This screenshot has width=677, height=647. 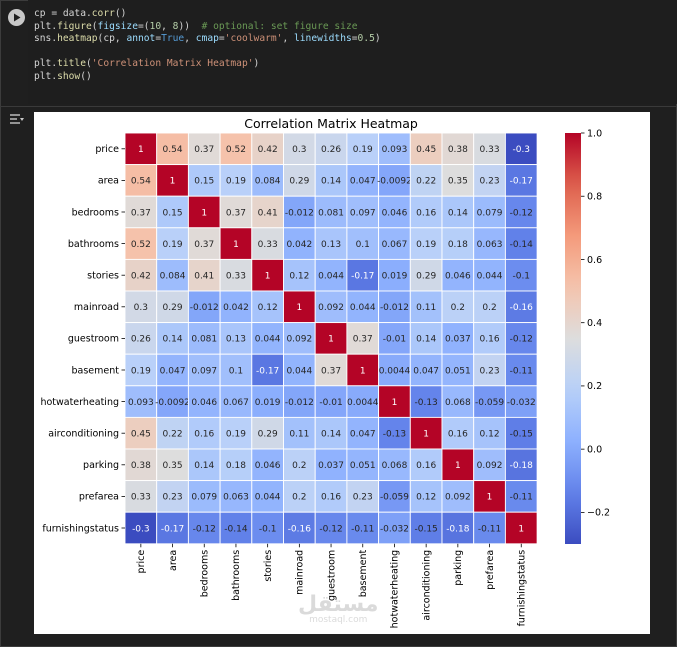 I want to click on cell-annotation: -0.18, so click(x=522, y=466).